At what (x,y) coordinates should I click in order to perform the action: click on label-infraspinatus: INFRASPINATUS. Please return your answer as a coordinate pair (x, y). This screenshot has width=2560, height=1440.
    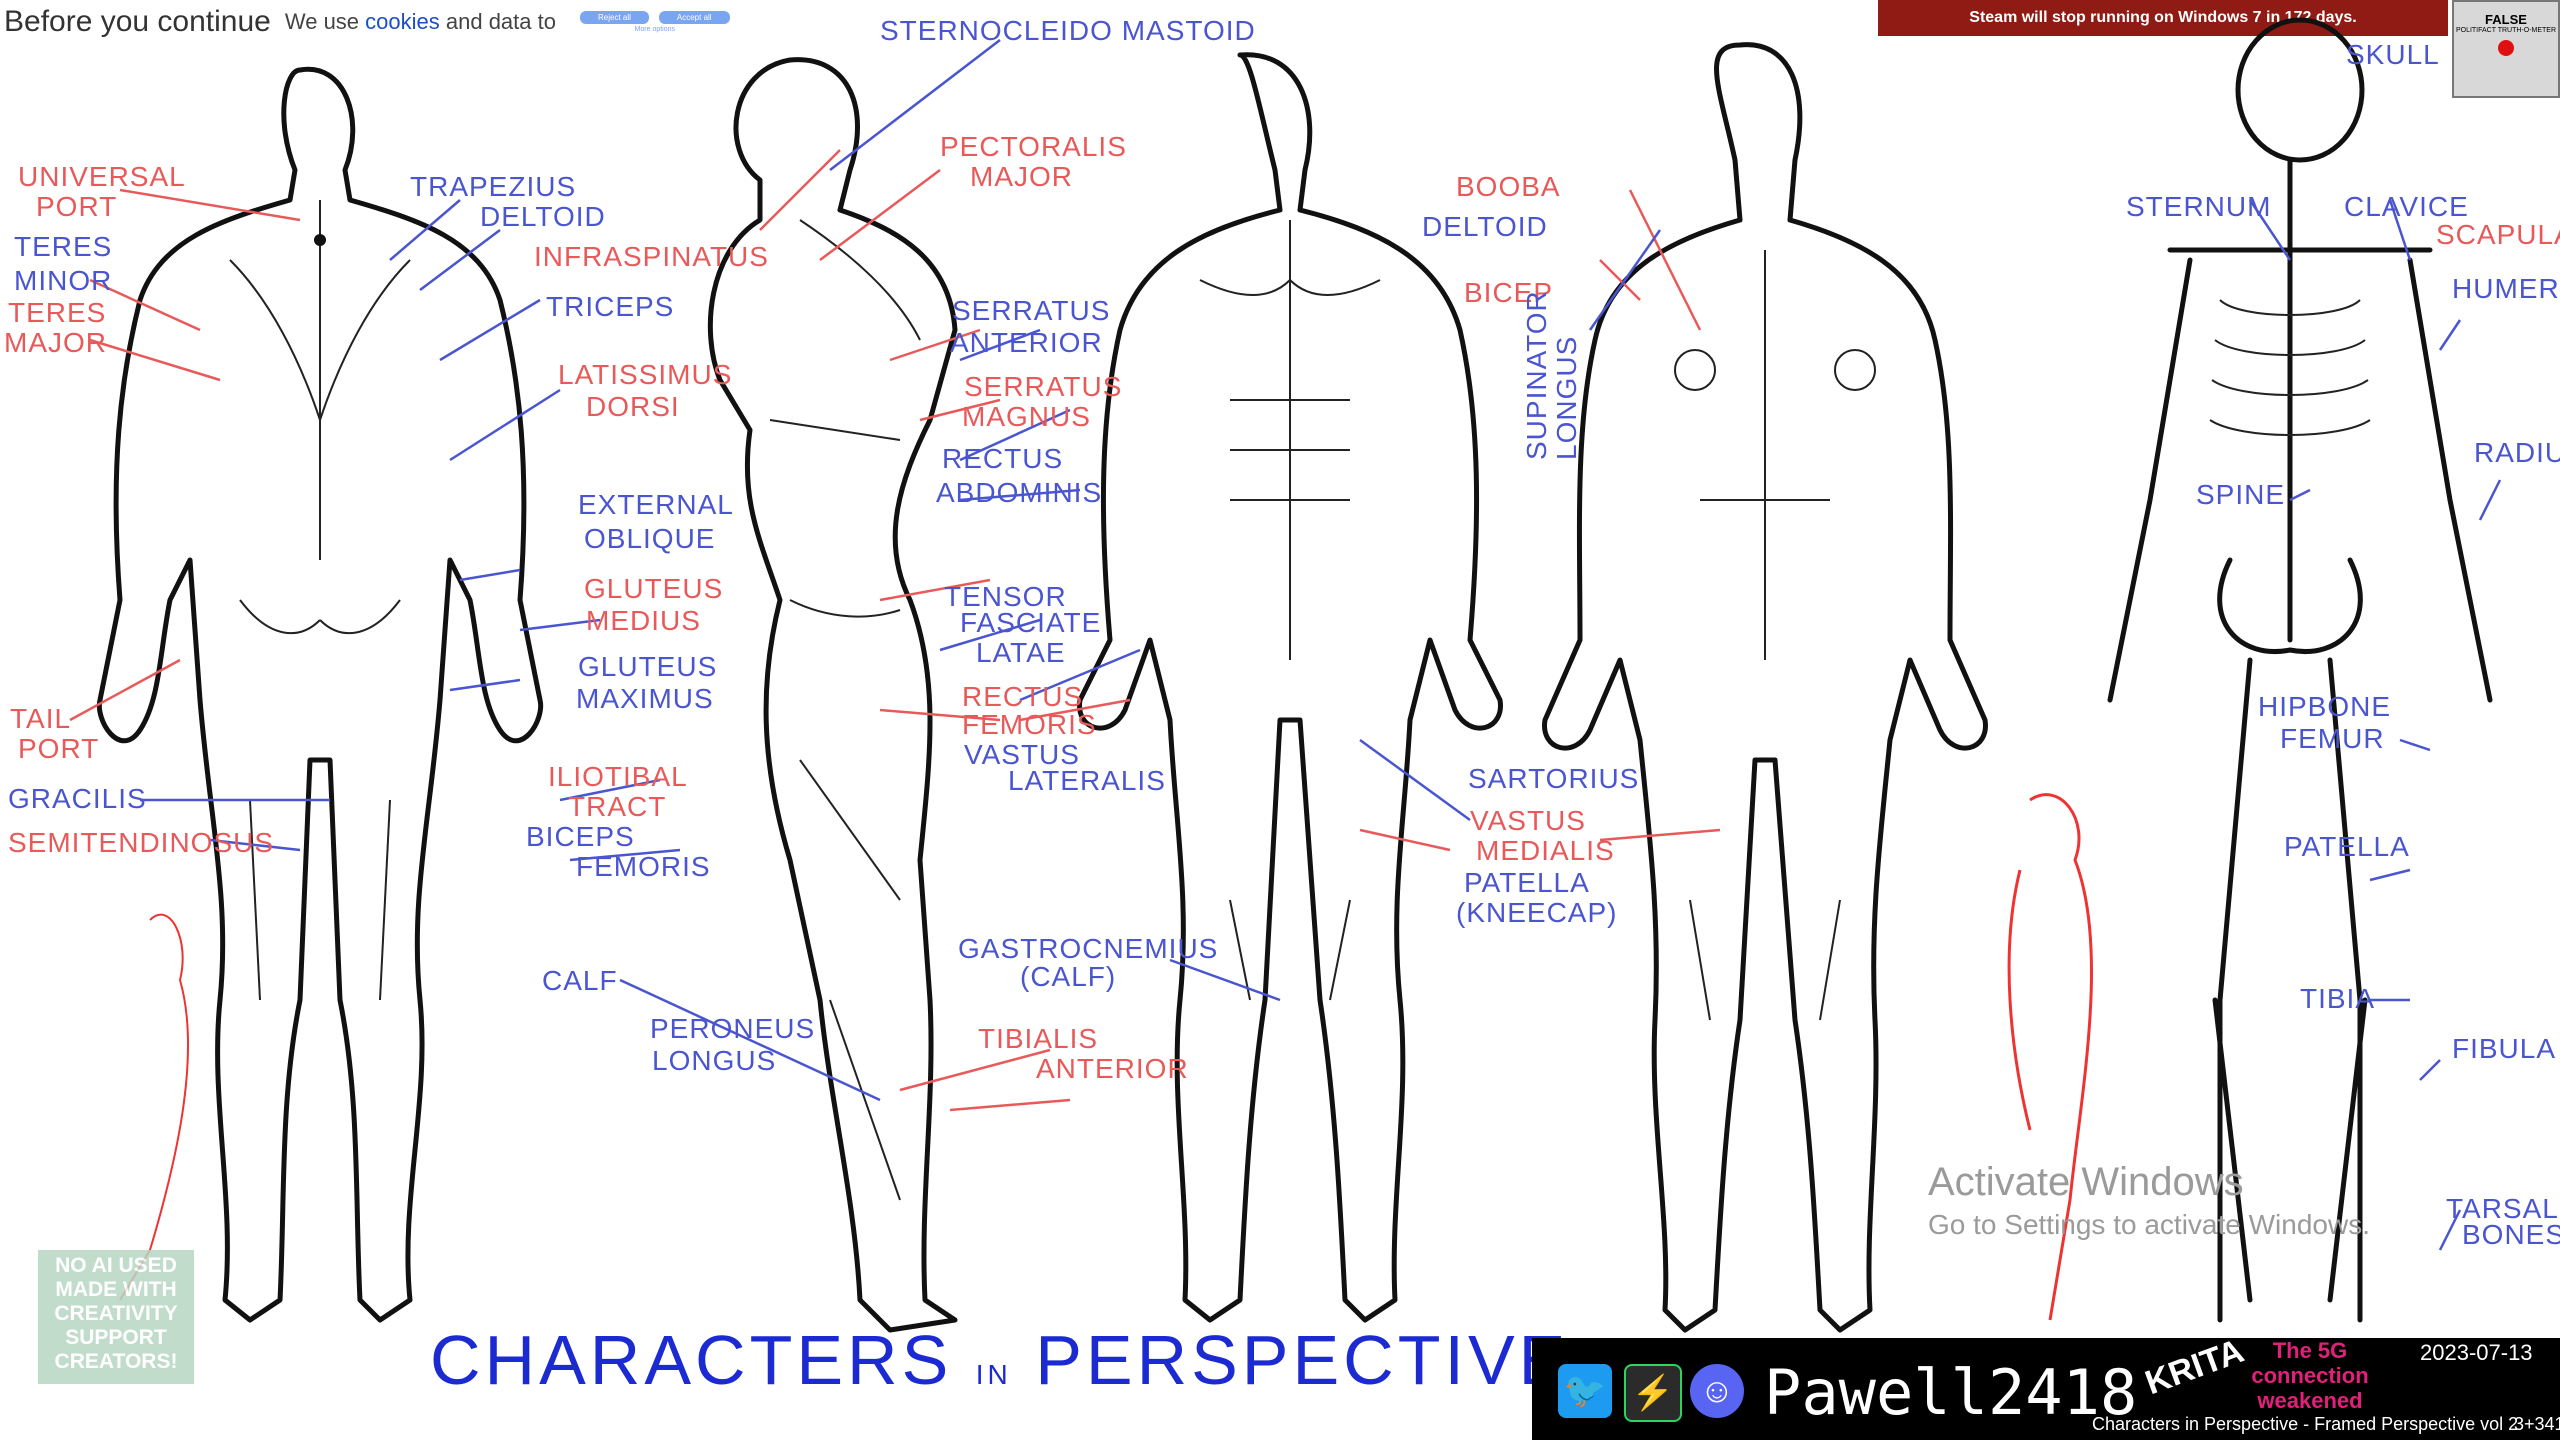
    Looking at the image, I should click on (651, 256).